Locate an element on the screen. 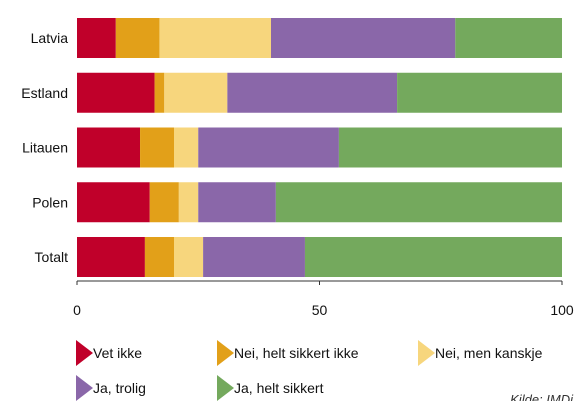  category-label: Latvia is located at coordinates (50, 38).